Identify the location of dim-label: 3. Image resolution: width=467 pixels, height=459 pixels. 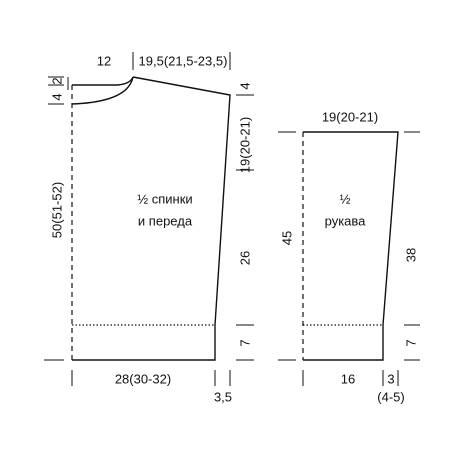
(390, 378).